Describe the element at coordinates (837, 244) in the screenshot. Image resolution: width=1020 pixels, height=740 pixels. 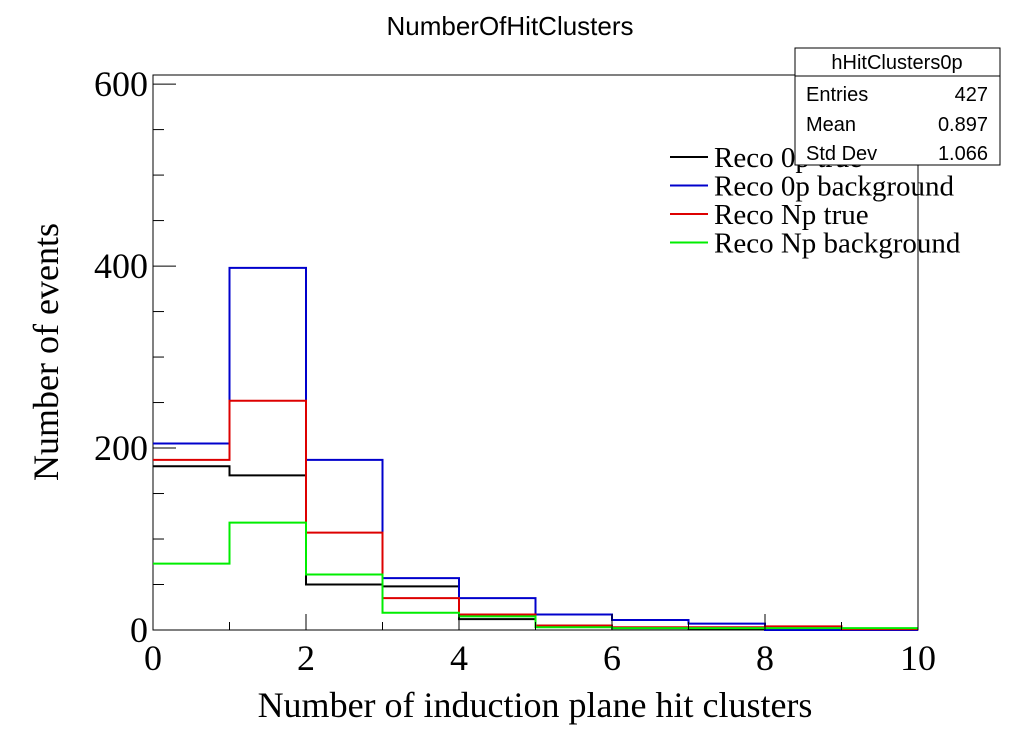
I see `legend-label-3: Reco Np background` at that location.